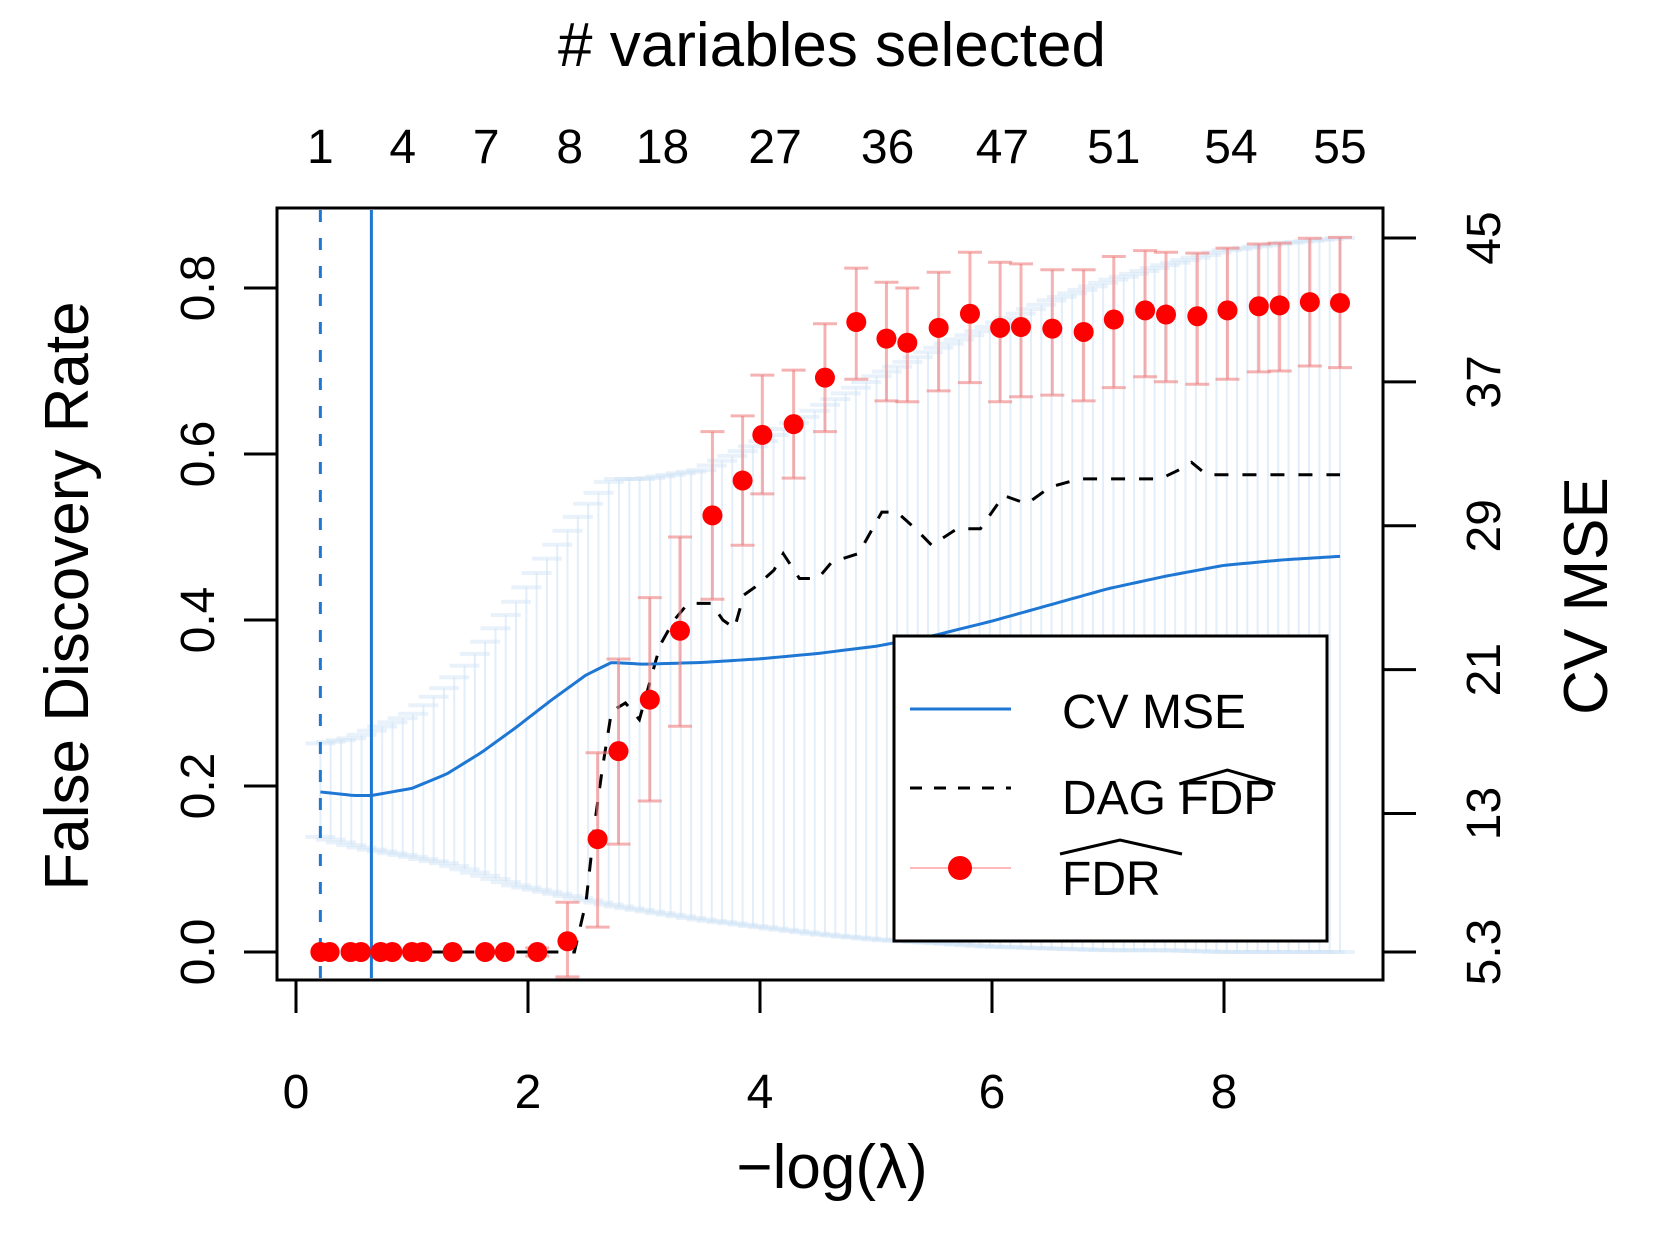  I want to click on cv-mse-line, so click(830, 676).